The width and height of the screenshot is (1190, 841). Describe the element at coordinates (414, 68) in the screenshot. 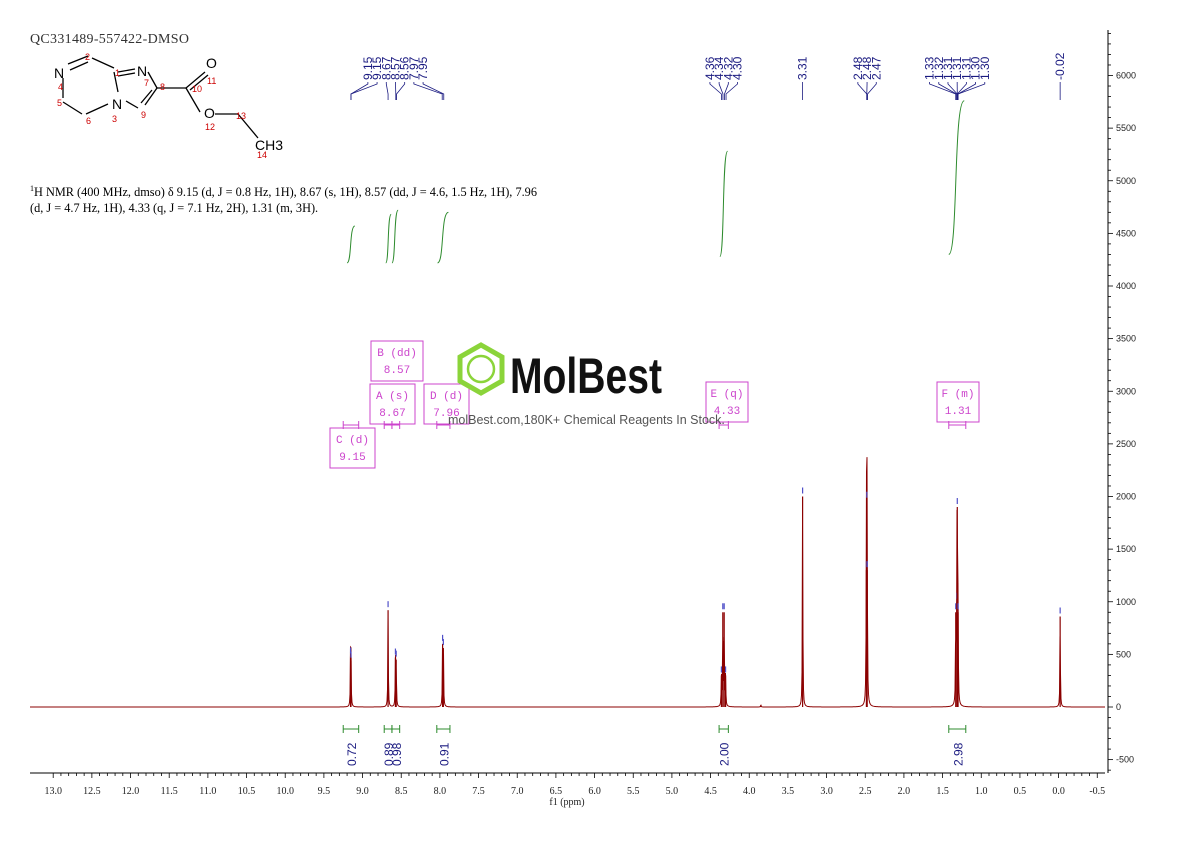

I see `peak-label: 7.97` at that location.